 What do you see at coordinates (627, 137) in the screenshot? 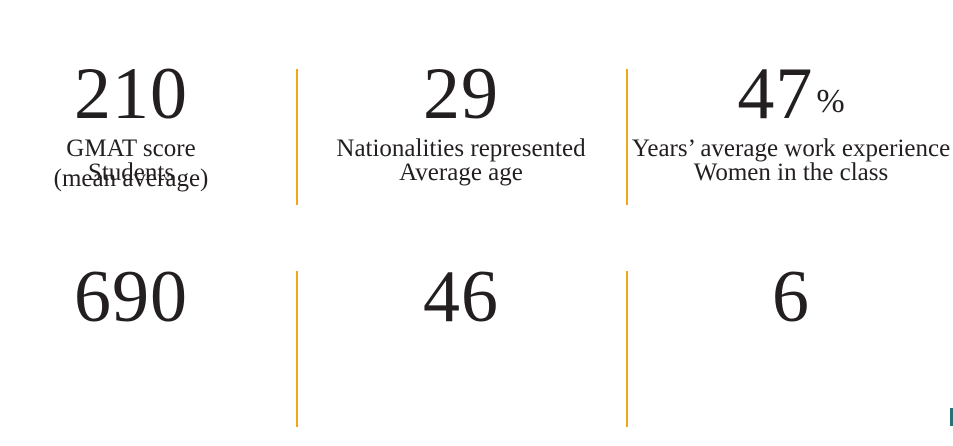
I see `column-divider-top-right` at bounding box center [627, 137].